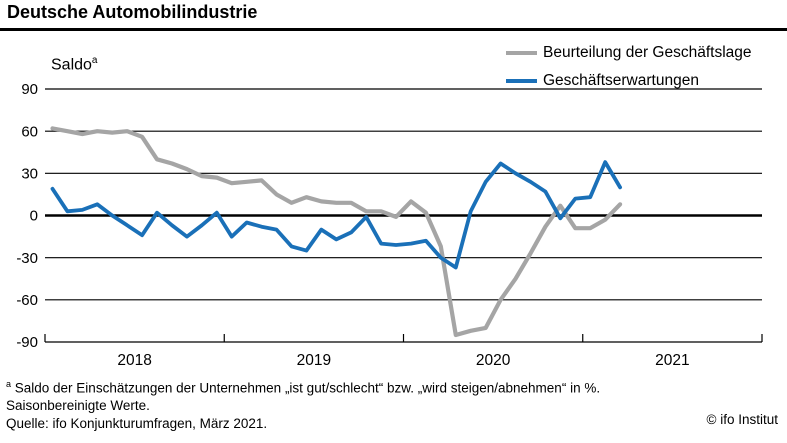 The height and width of the screenshot is (443, 787). Describe the element at coordinates (742, 419) in the screenshot. I see `copyright-note: © ifo Institut` at that location.